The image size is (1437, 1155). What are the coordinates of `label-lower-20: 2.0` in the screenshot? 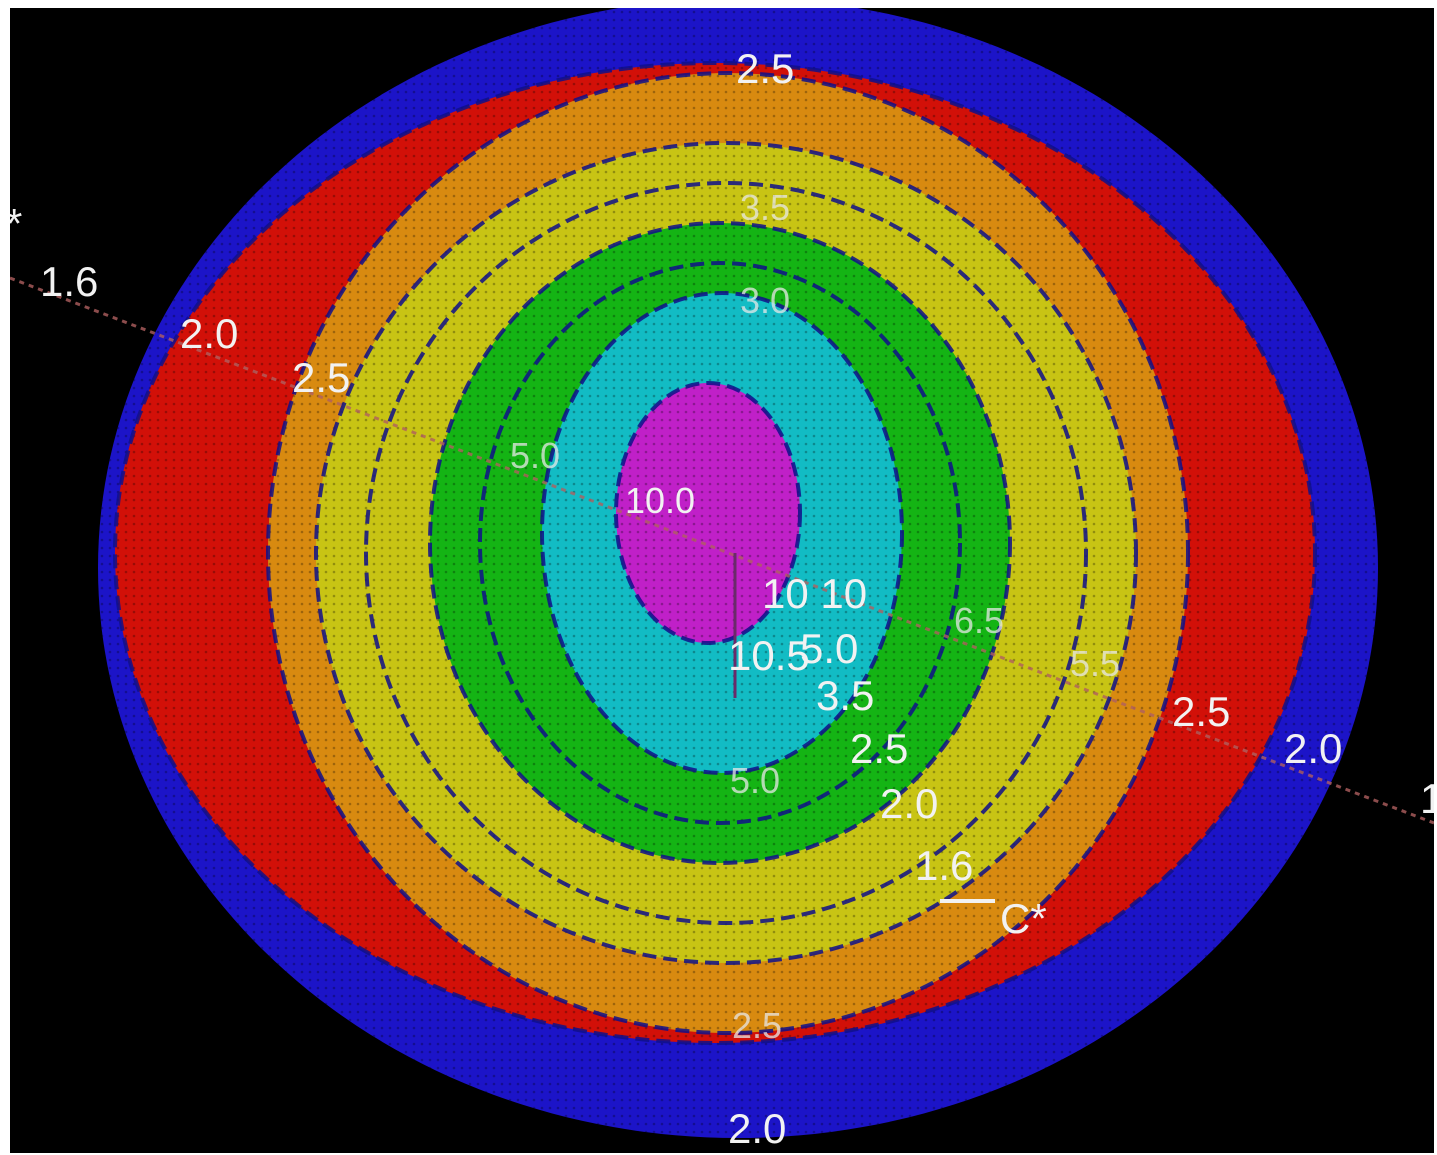 It's located at (909, 803).